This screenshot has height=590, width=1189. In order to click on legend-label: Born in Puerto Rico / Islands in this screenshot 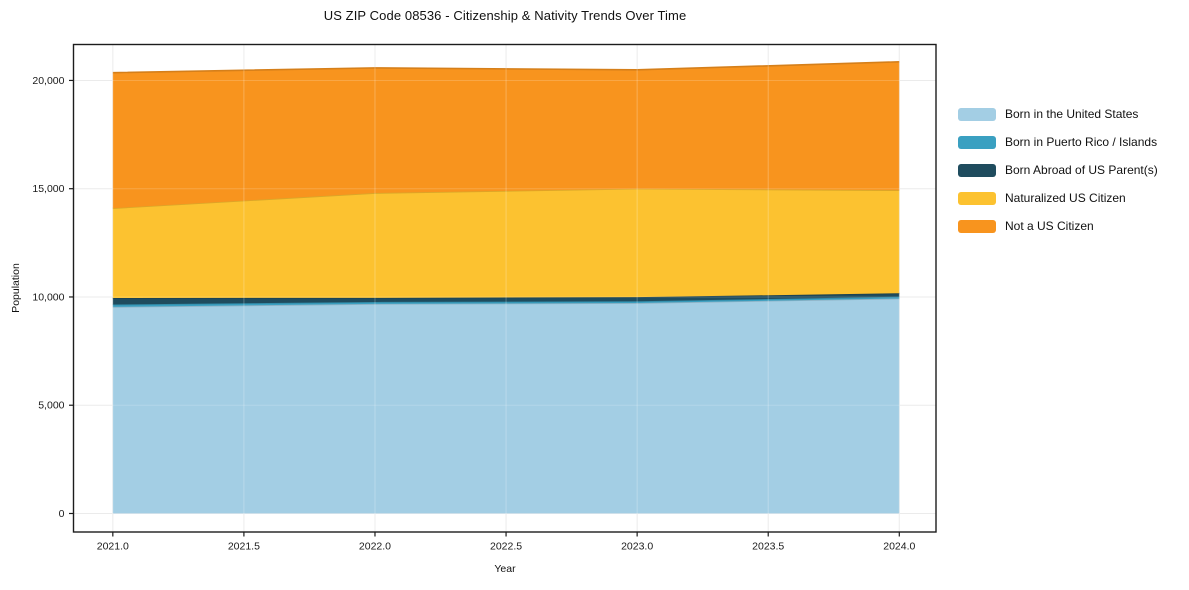, I will do `click(1081, 142)`.